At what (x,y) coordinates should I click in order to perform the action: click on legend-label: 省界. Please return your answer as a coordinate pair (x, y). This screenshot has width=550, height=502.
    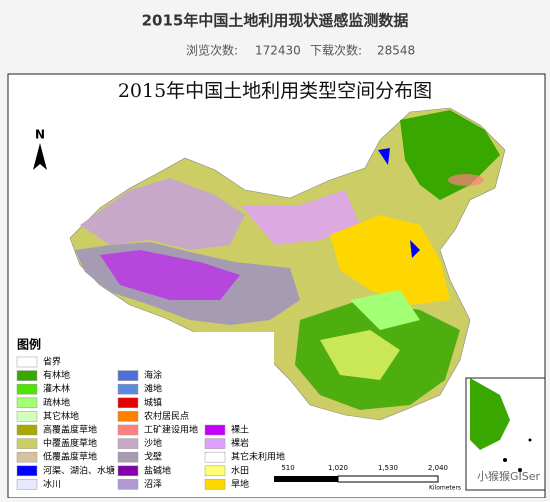
    Looking at the image, I should click on (52, 362).